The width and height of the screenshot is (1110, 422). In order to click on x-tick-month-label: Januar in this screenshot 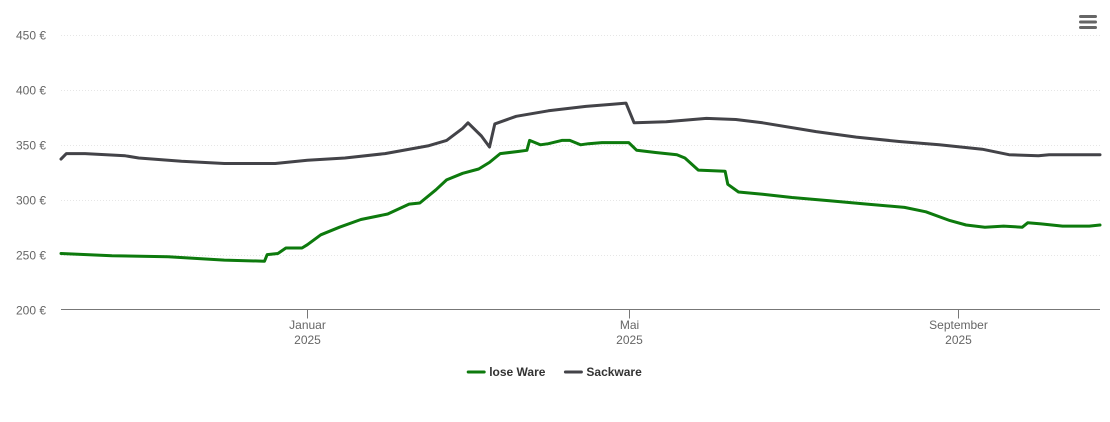, I will do `click(307, 325)`.